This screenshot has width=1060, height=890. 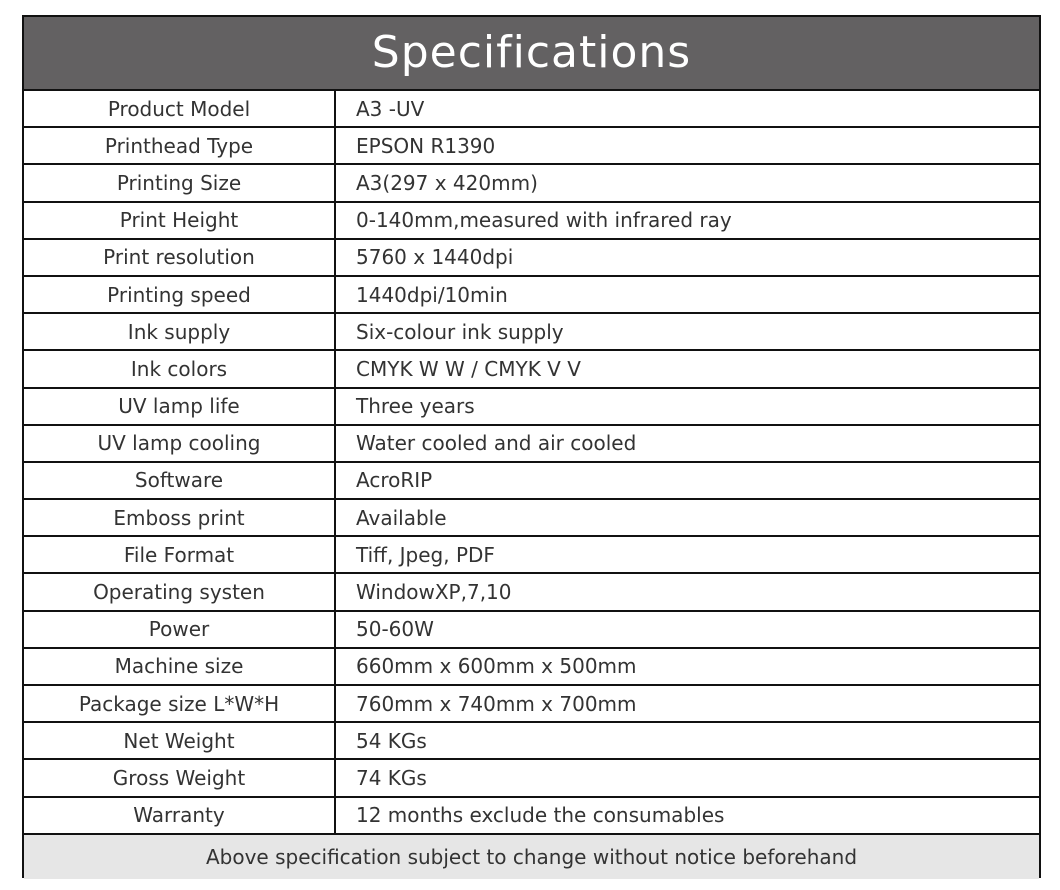 What do you see at coordinates (180, 815) in the screenshot?
I see `spec-label: Warranty` at bounding box center [180, 815].